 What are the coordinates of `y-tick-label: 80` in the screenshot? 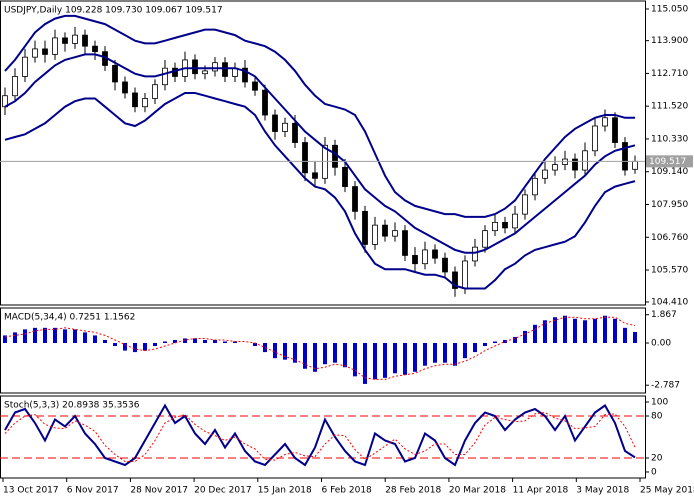 It's located at (657, 417).